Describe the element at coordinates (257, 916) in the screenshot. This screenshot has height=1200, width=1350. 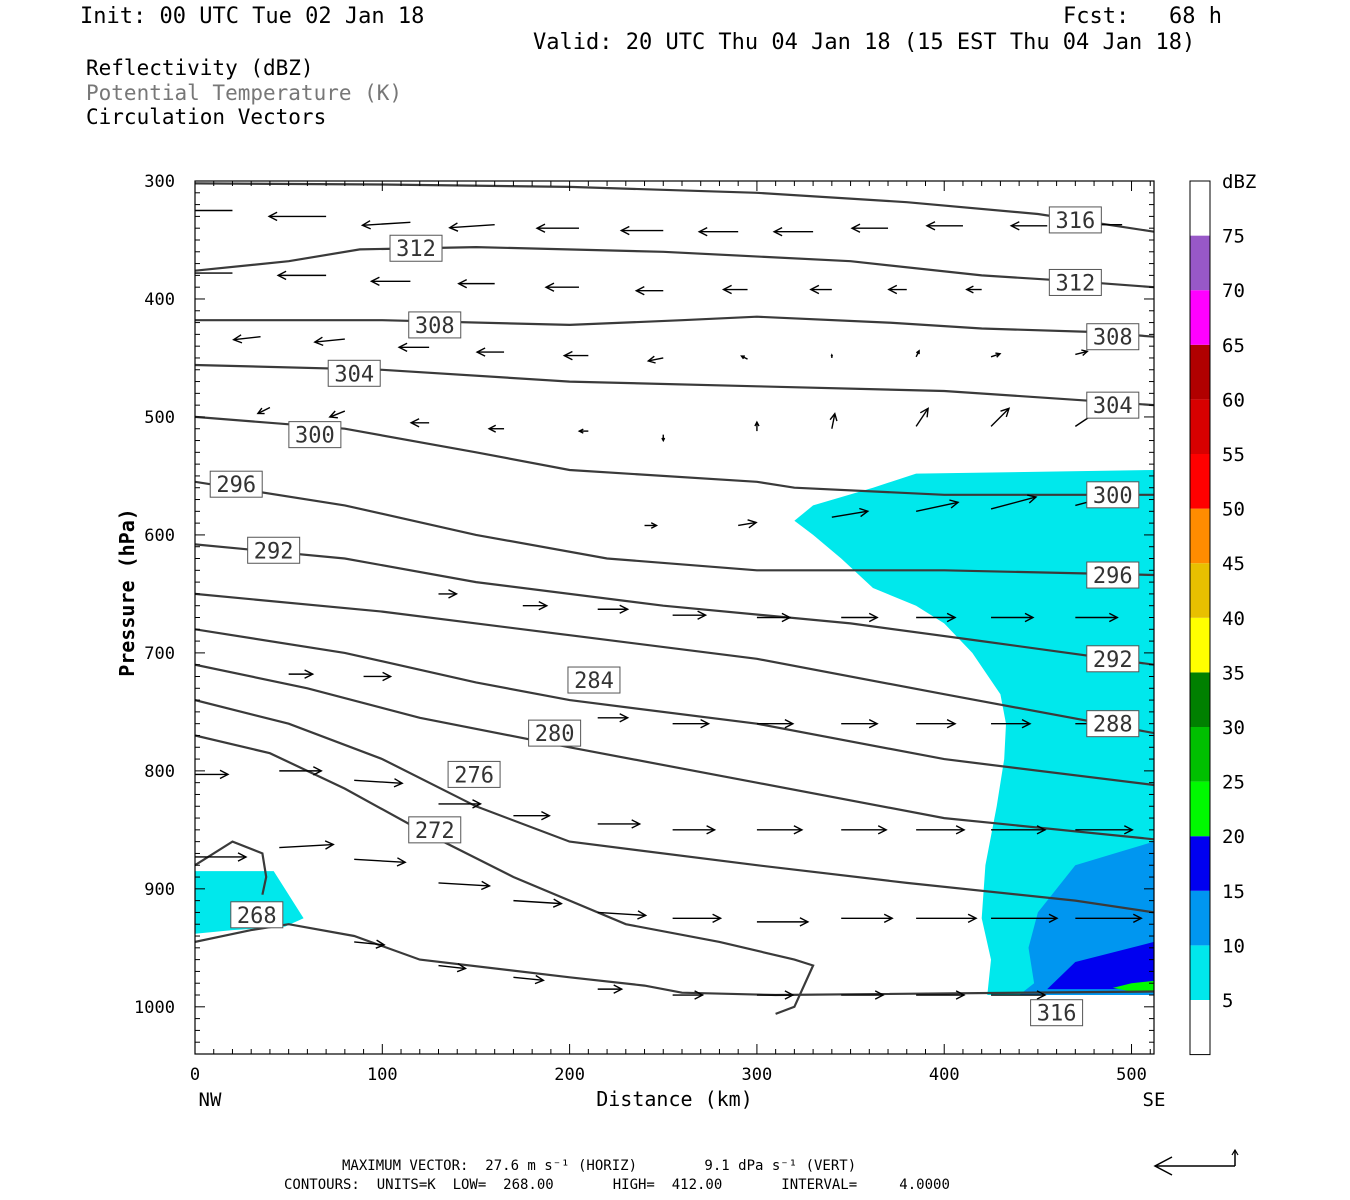
I see `contour-label-text: 268` at that location.